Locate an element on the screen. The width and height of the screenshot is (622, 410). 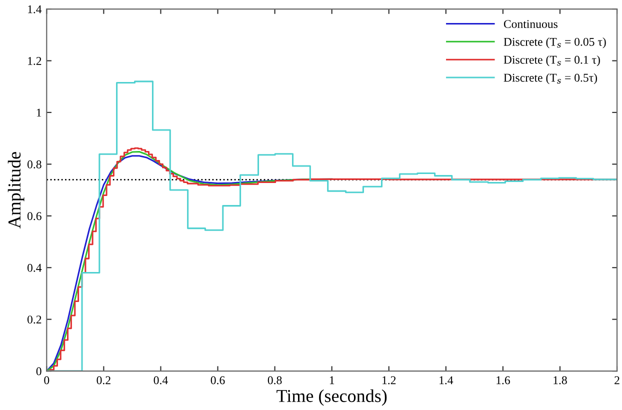
x-axis-title: Time (seconds) is located at coordinates (331, 397).